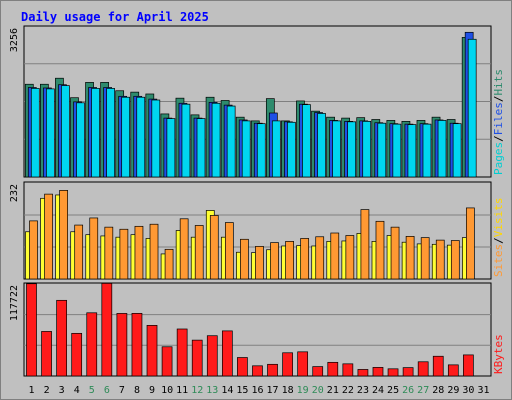  What do you see at coordinates (197, 390) in the screenshot?
I see `day-label-12: 12` at bounding box center [197, 390].